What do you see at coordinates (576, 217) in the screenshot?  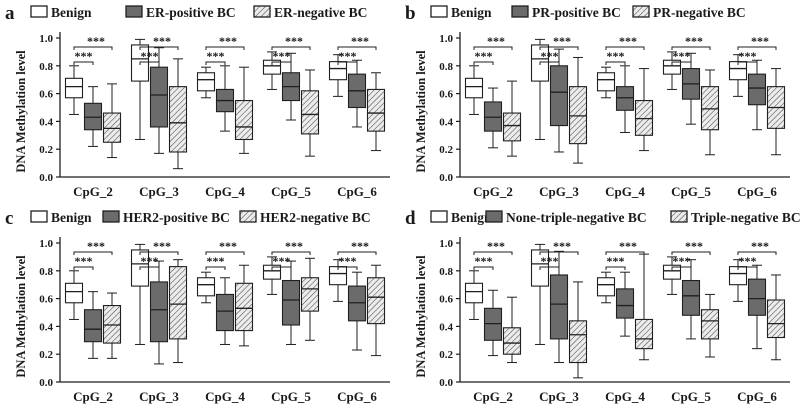 I see `legend-label: None-triple-negative BC` at bounding box center [576, 217].